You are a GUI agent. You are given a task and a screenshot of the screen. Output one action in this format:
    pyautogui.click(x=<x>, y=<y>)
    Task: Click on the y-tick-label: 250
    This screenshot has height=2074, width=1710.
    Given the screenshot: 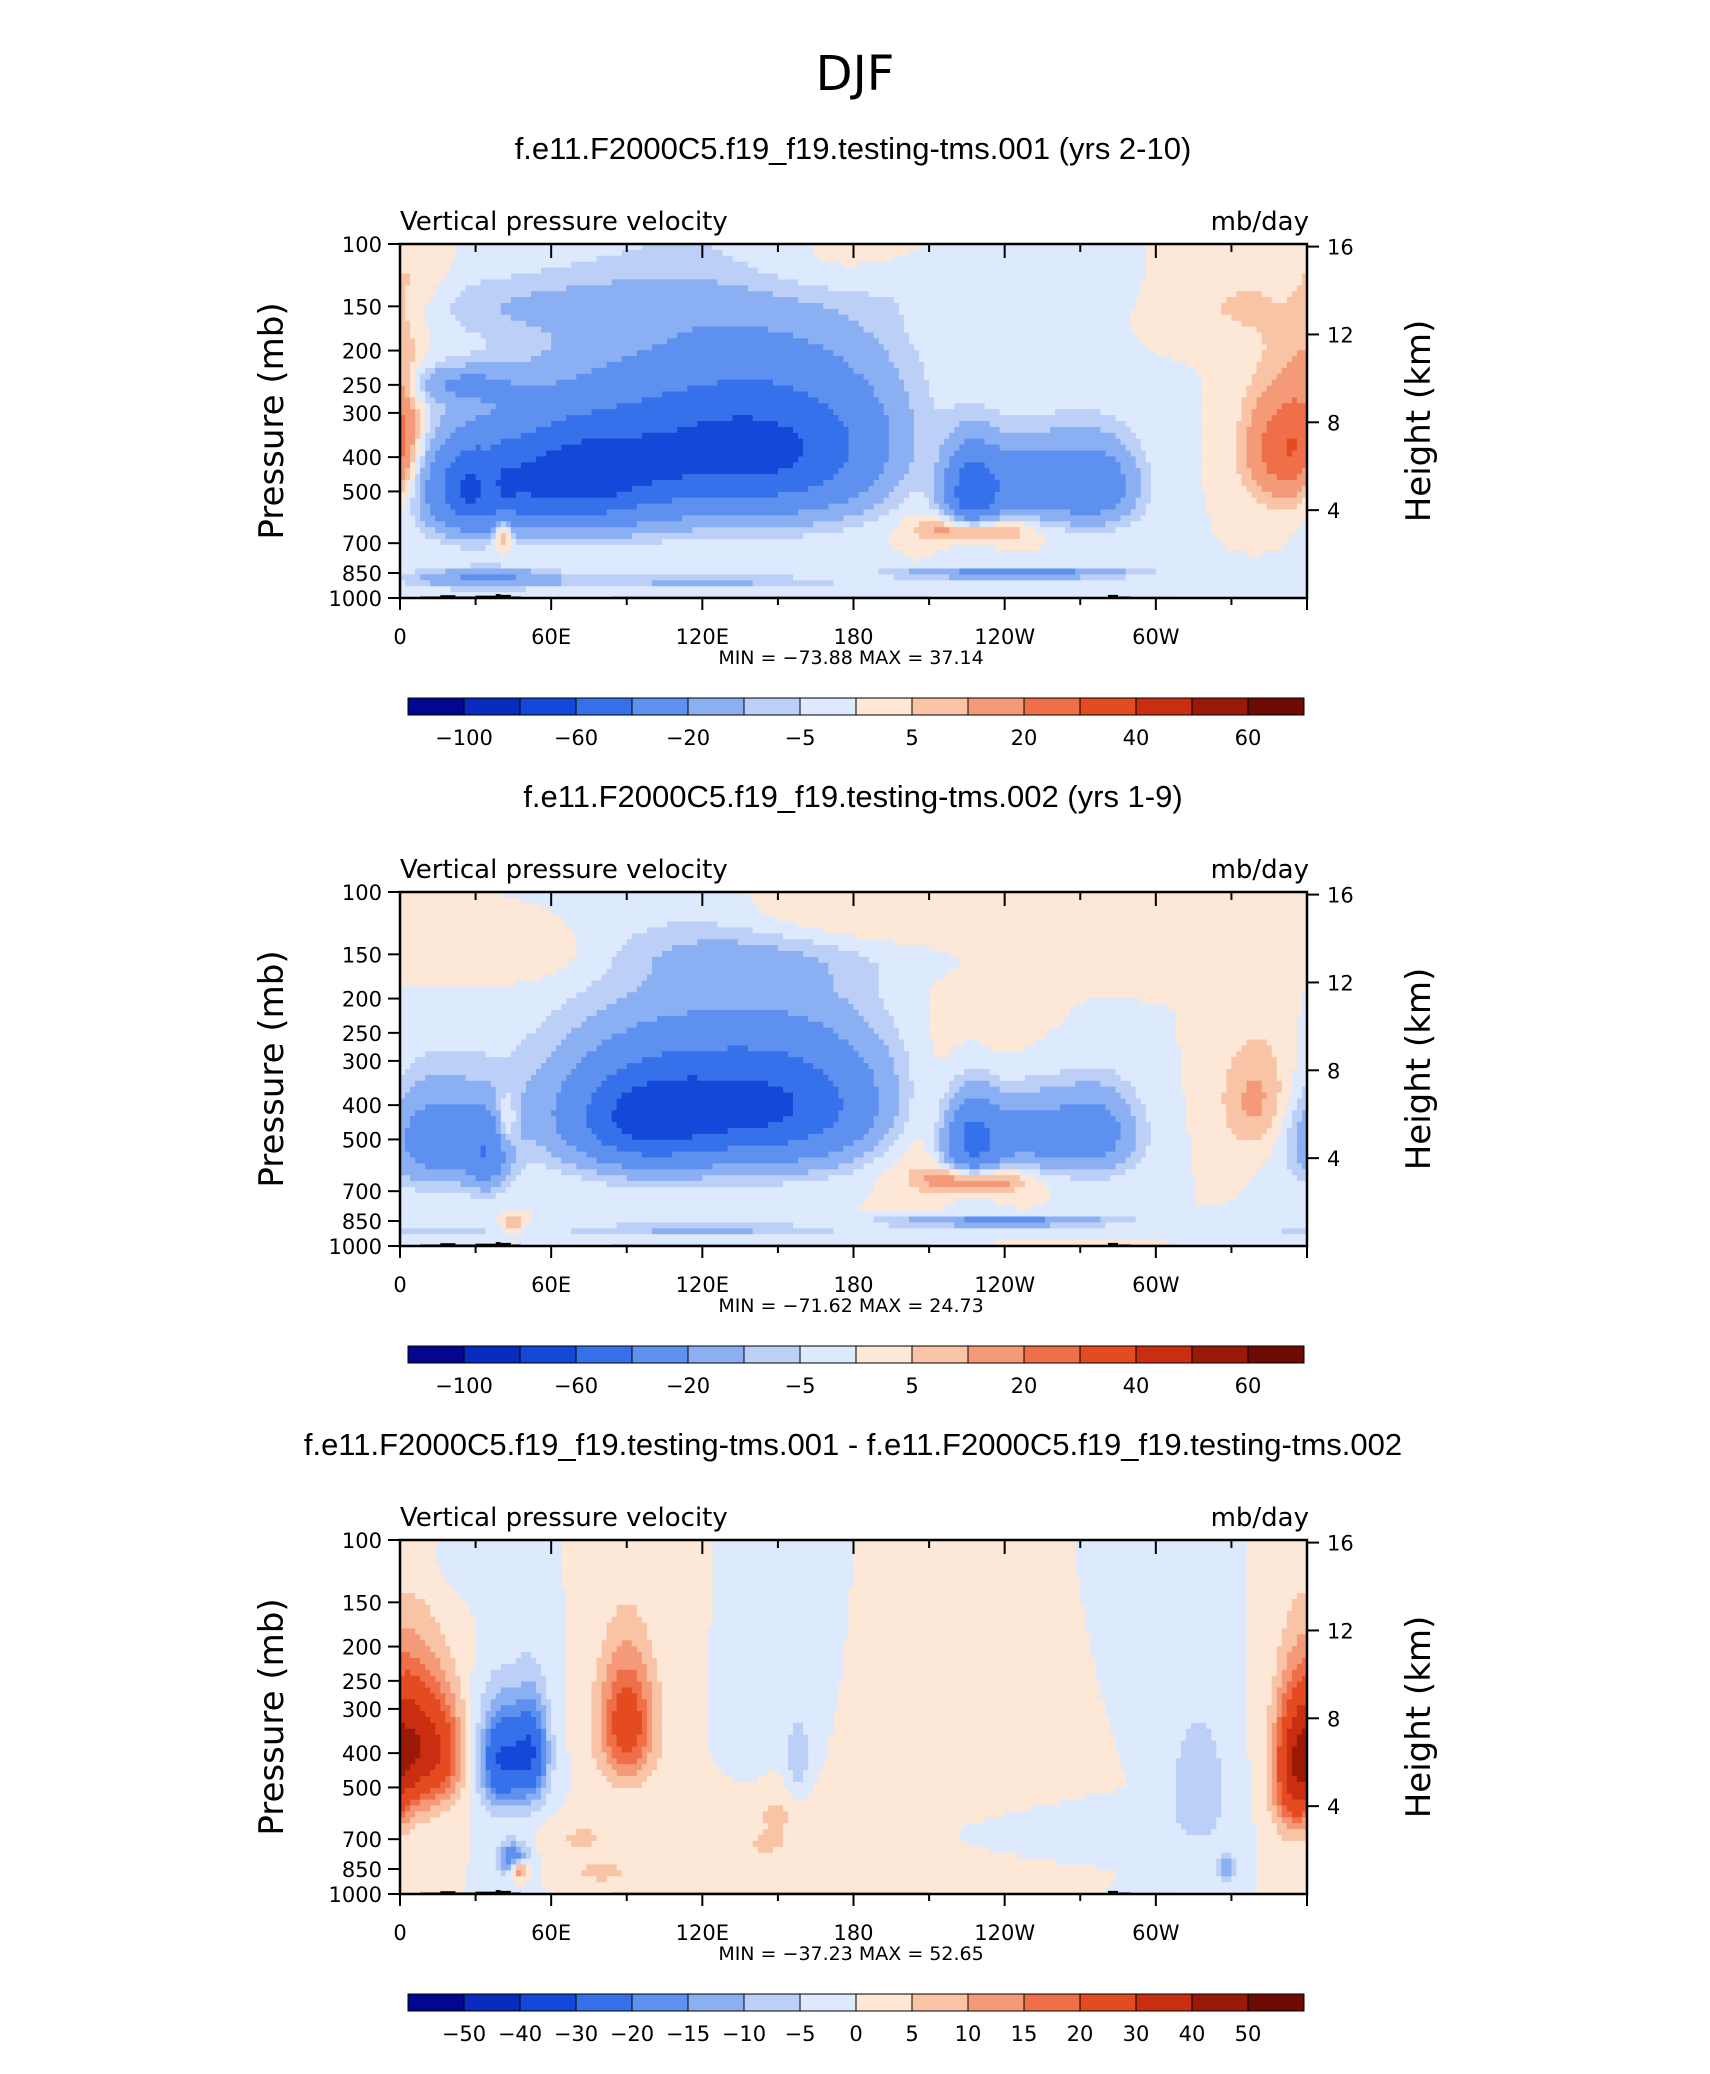 What is the action you would take?
    pyautogui.click(x=362, y=1682)
    